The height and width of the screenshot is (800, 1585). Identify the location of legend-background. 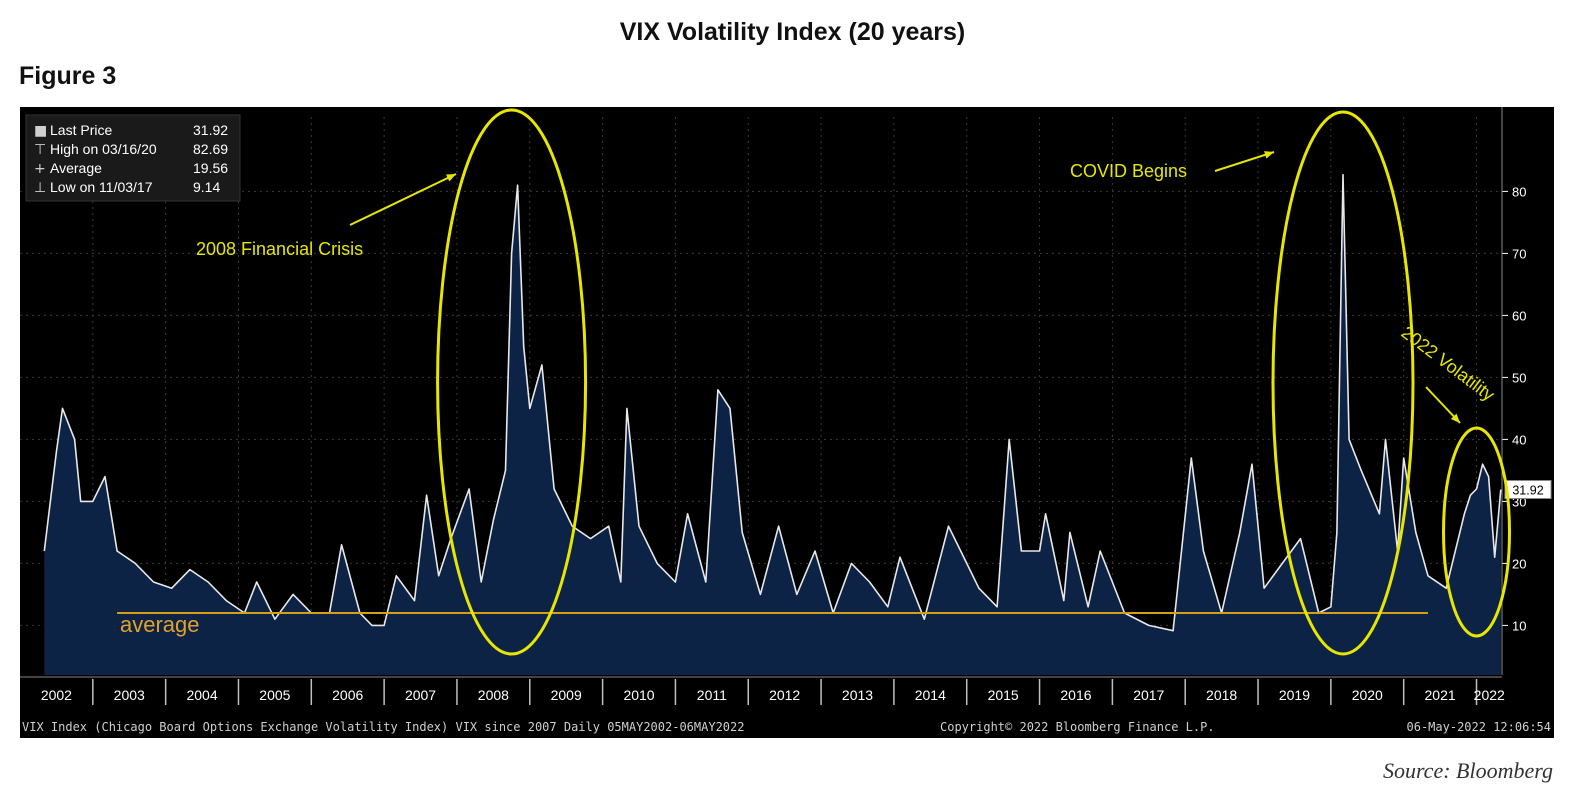
(133, 158).